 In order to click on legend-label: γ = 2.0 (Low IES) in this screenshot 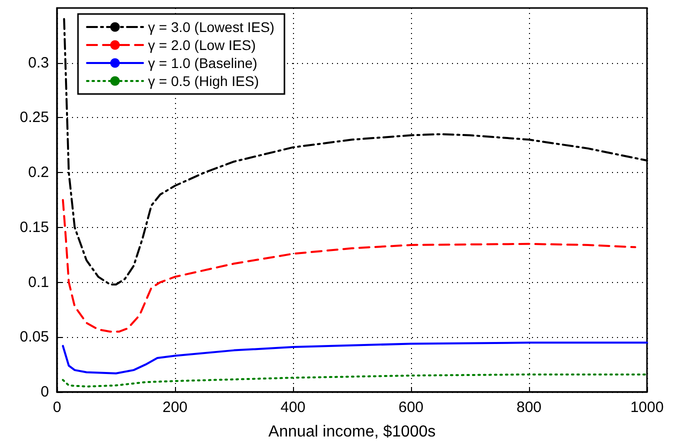, I will do `click(202, 45)`.